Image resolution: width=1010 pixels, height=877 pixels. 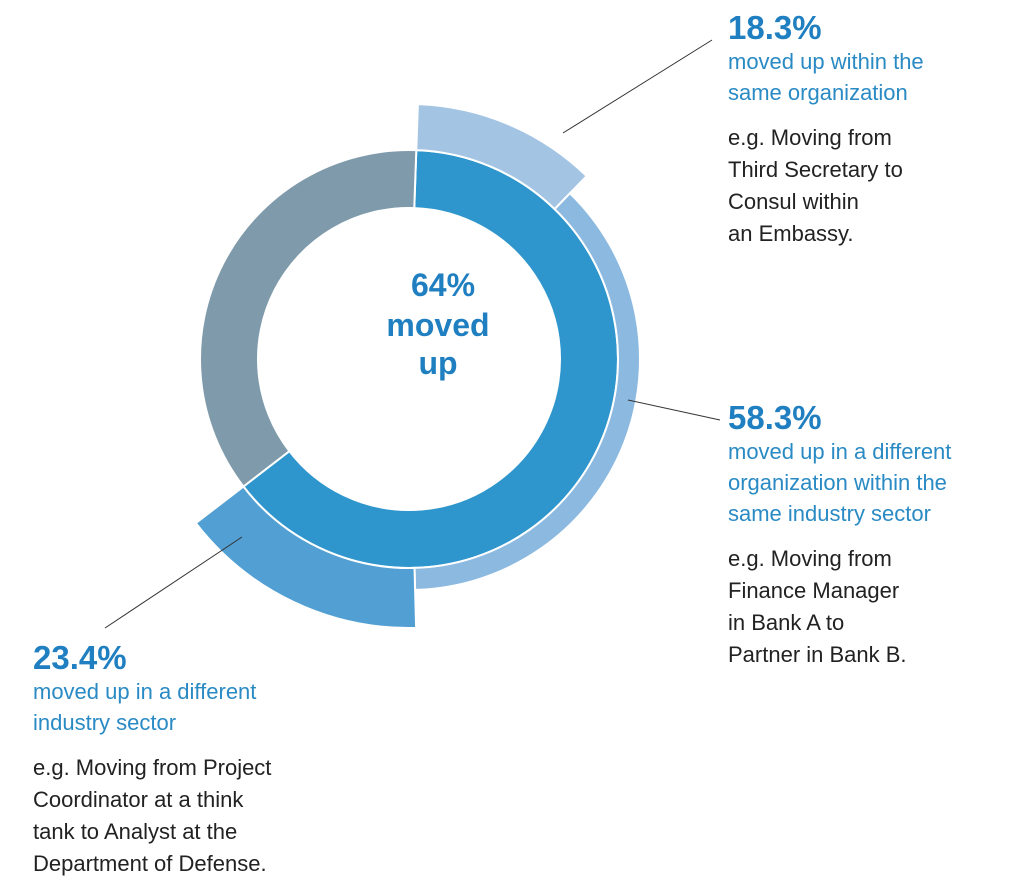 I want to click on example-line: Third Secretary to, so click(x=815, y=169).